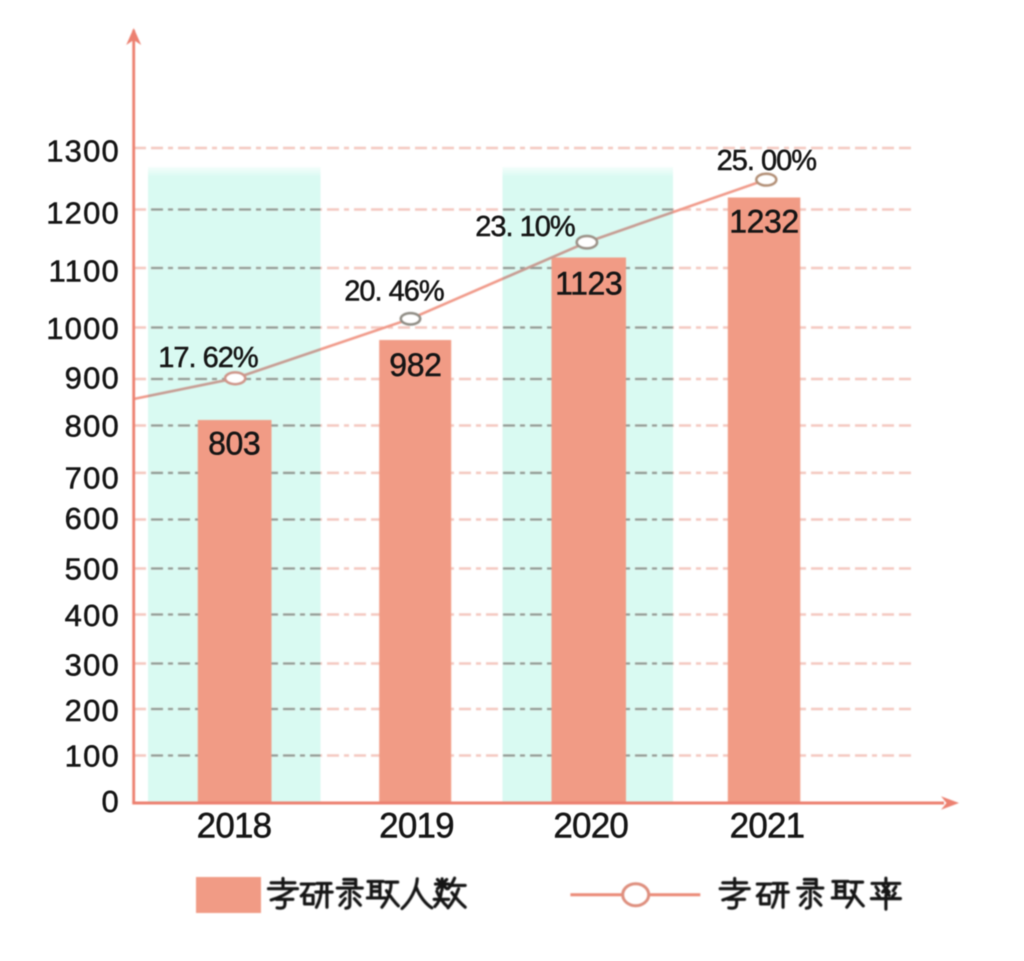  I want to click on svg-text: 1300, so click(83, 151).